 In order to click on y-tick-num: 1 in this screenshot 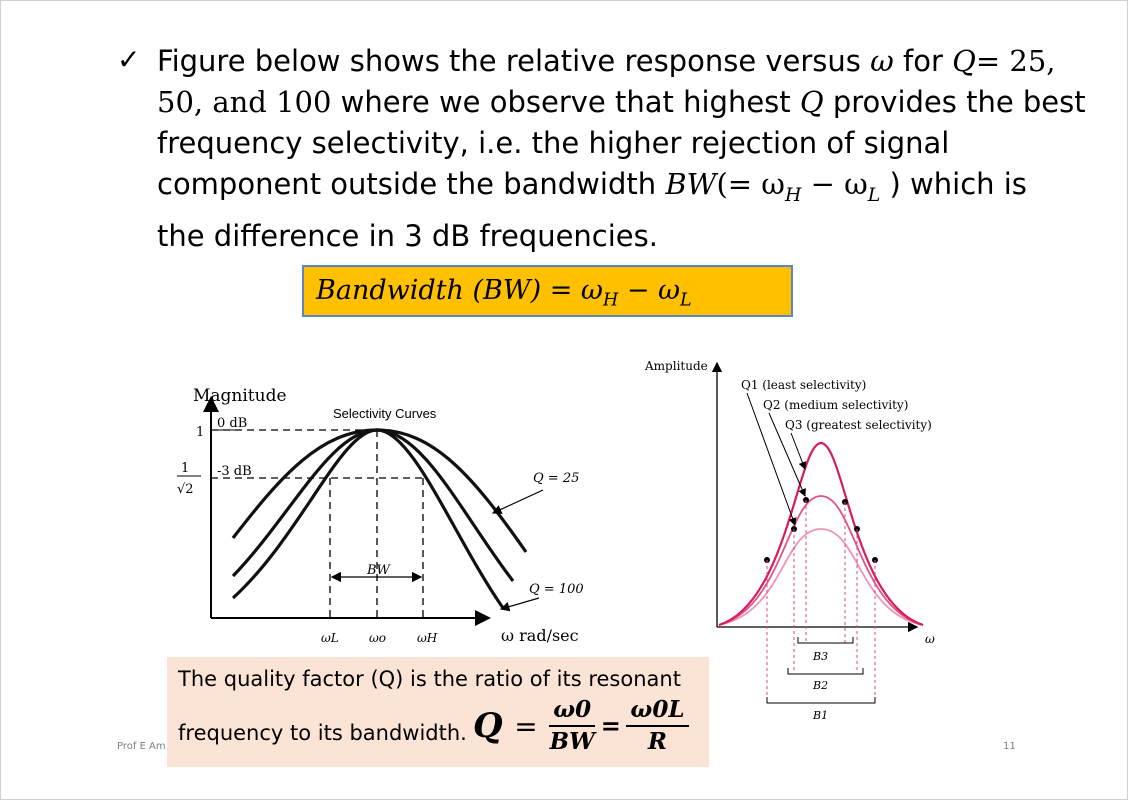, I will do `click(185, 468)`.